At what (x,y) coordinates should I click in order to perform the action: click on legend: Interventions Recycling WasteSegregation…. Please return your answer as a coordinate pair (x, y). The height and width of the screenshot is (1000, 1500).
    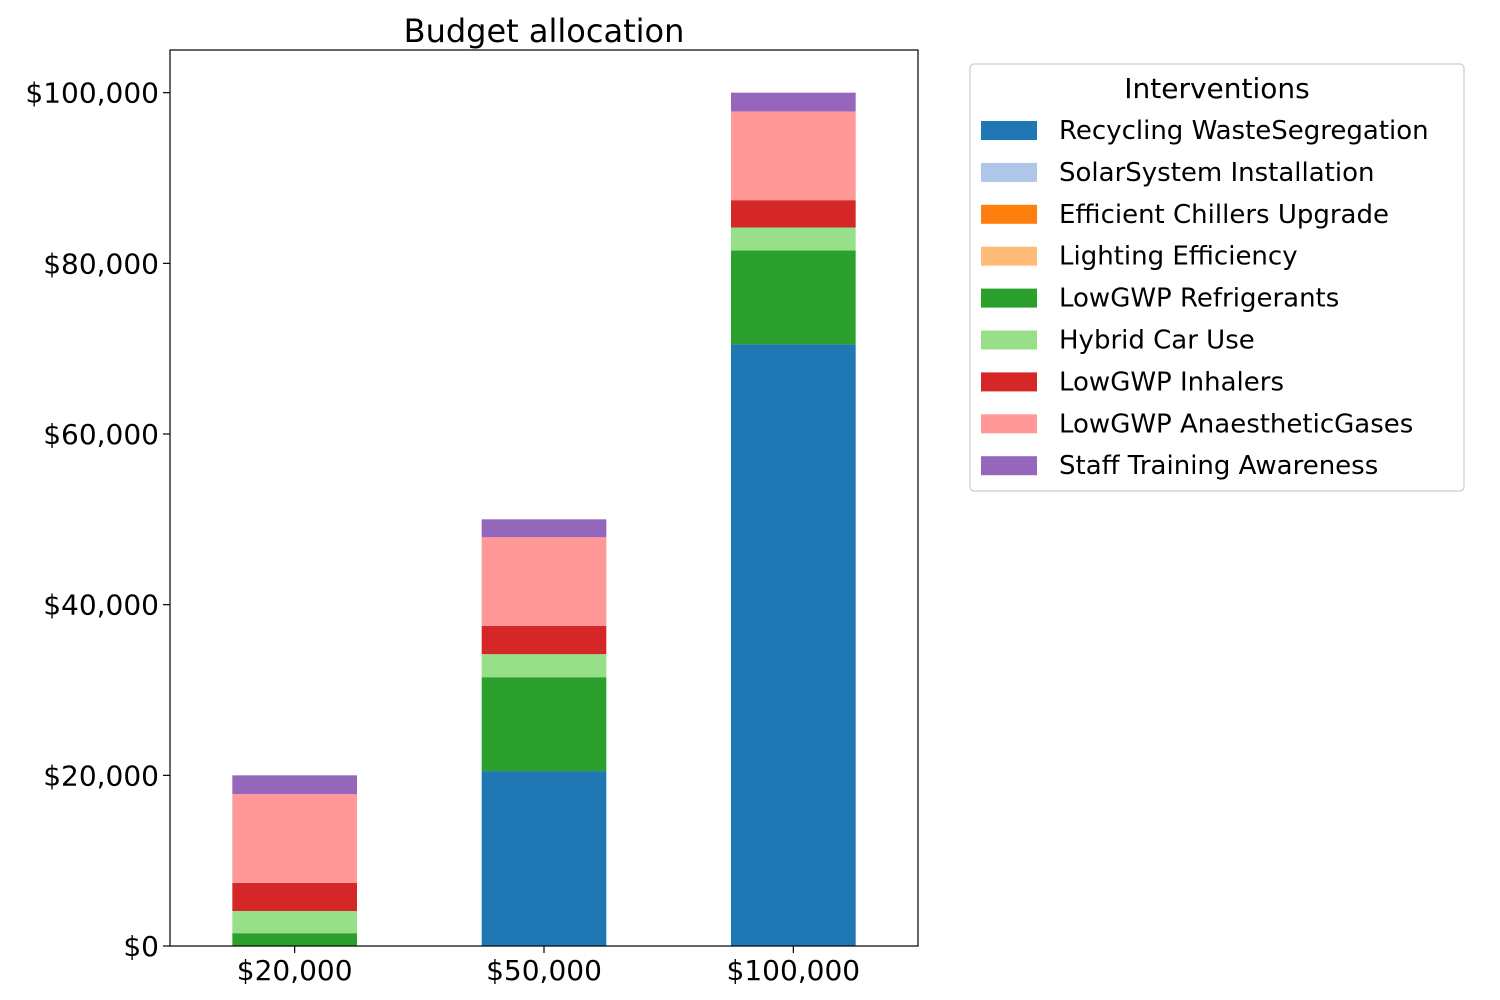
    Looking at the image, I should click on (1217, 277).